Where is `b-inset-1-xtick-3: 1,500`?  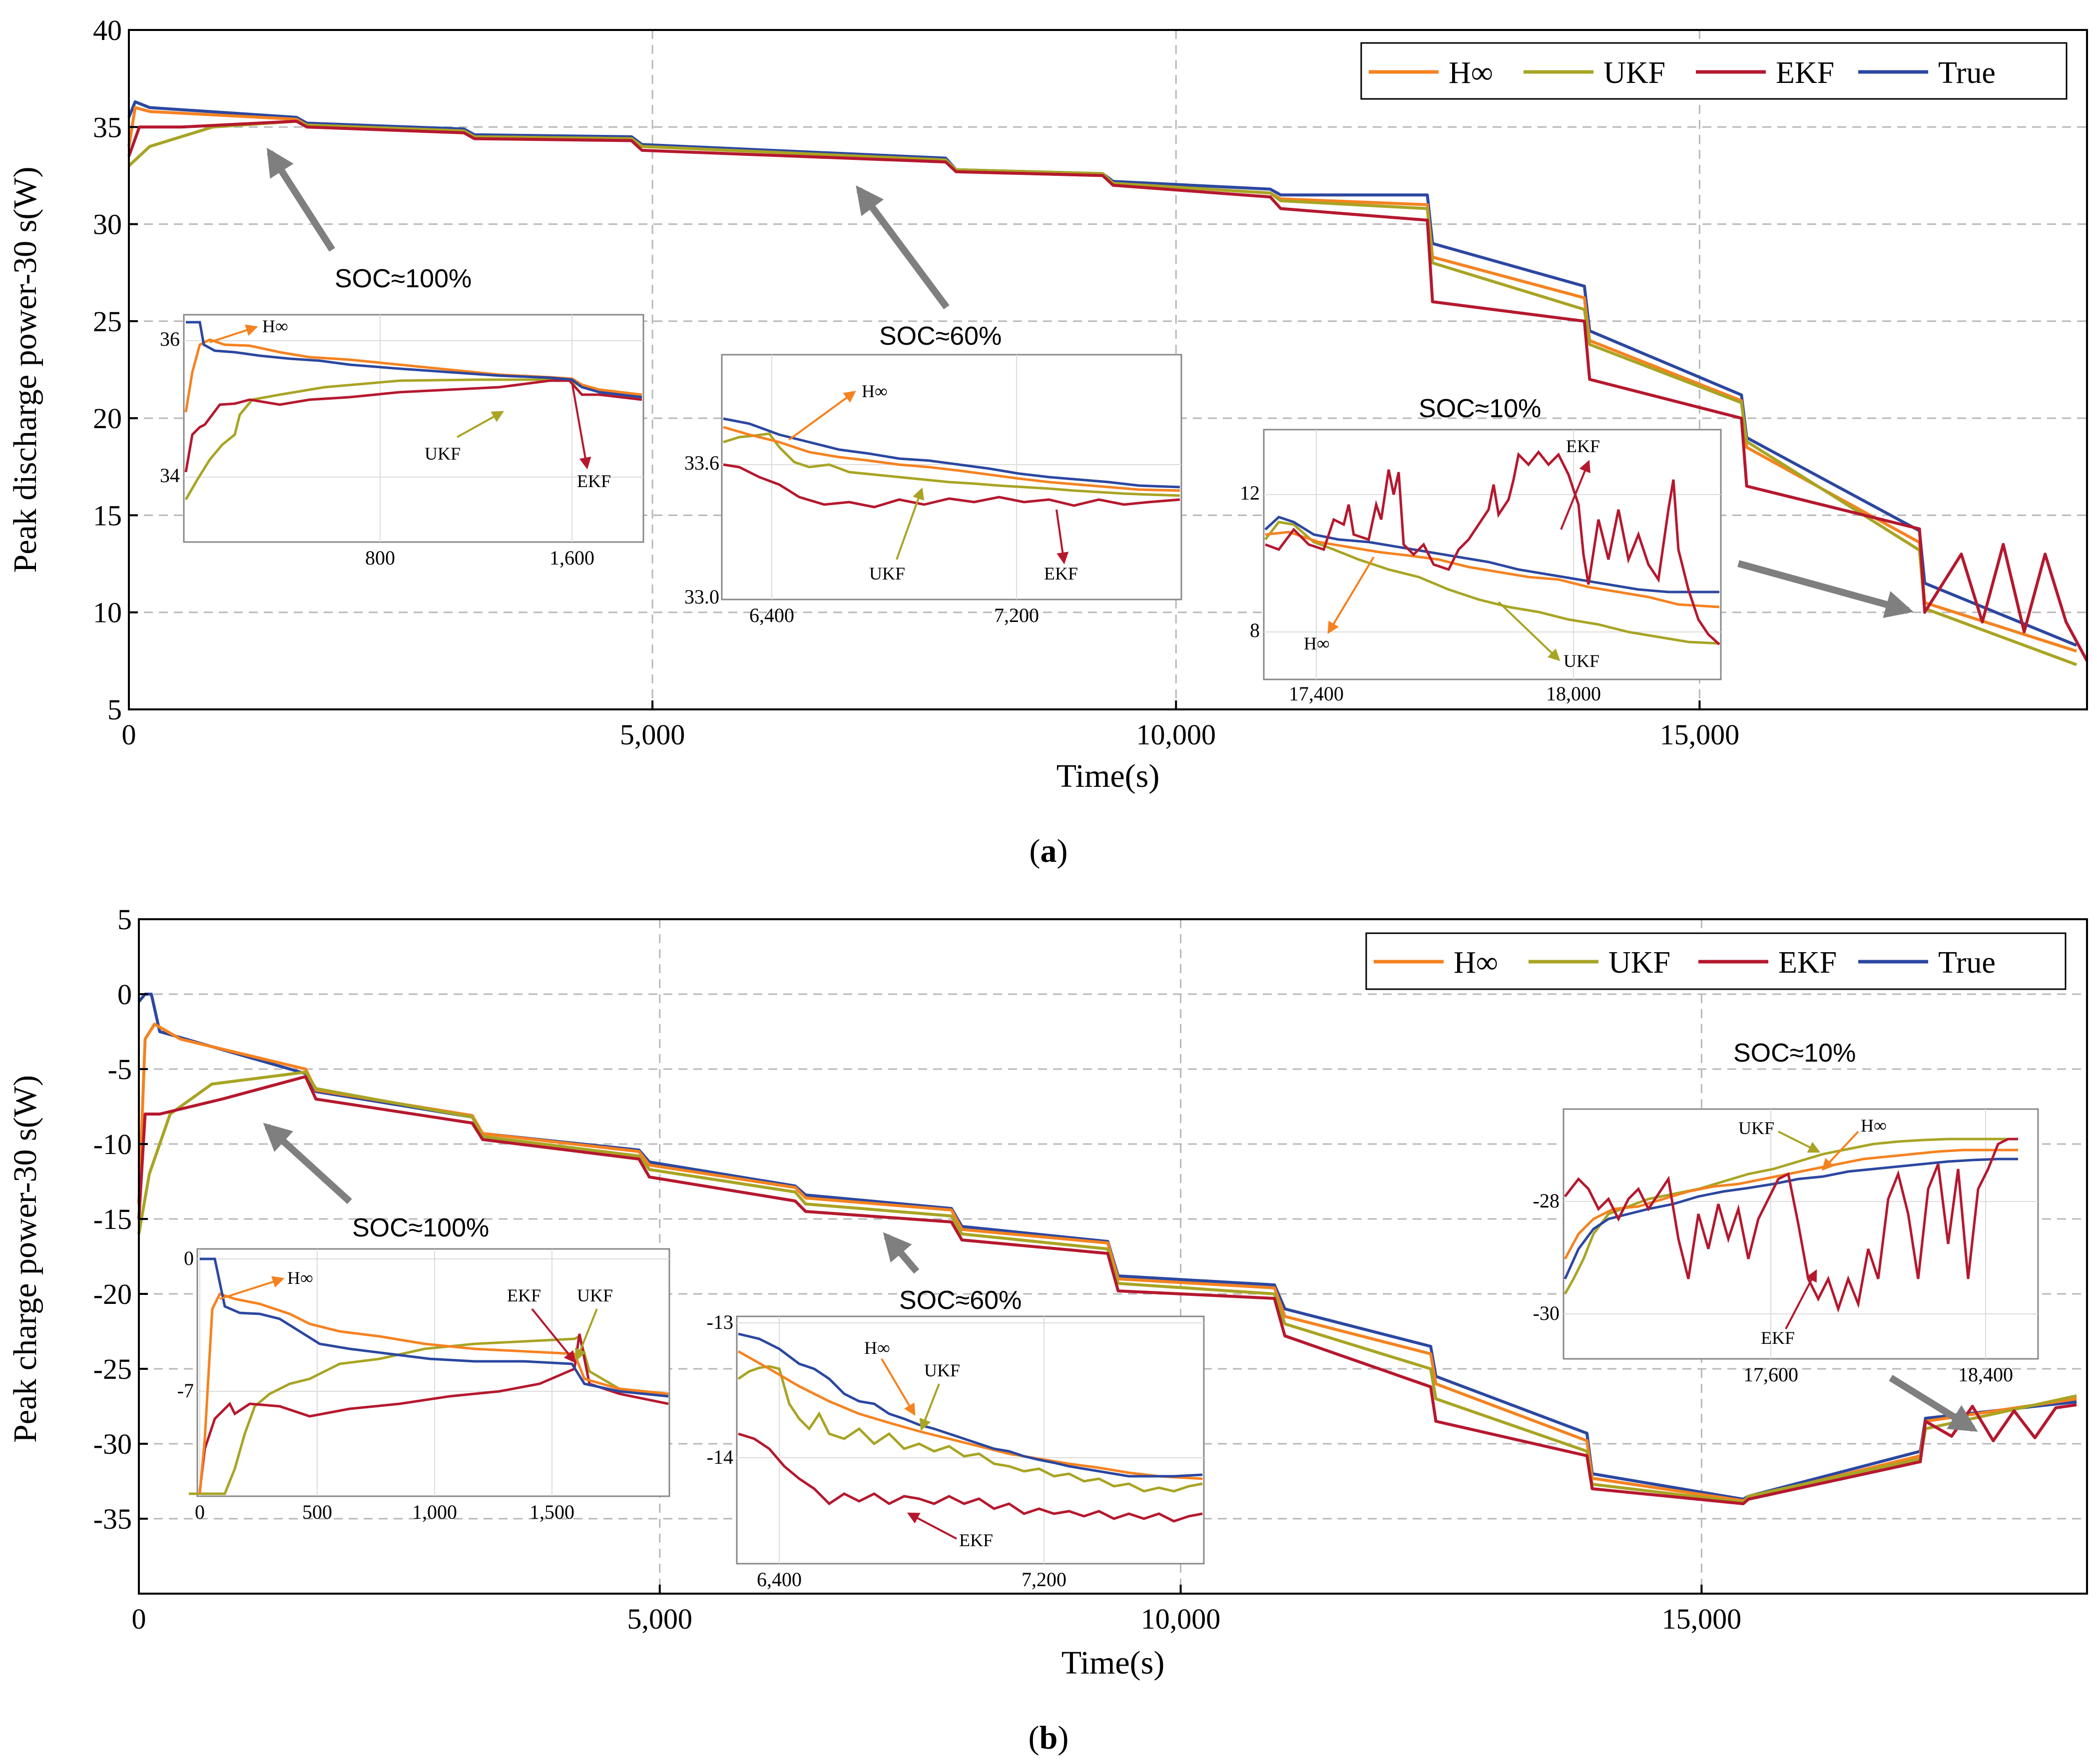
b-inset-1-xtick-3: 1,500 is located at coordinates (551, 1512).